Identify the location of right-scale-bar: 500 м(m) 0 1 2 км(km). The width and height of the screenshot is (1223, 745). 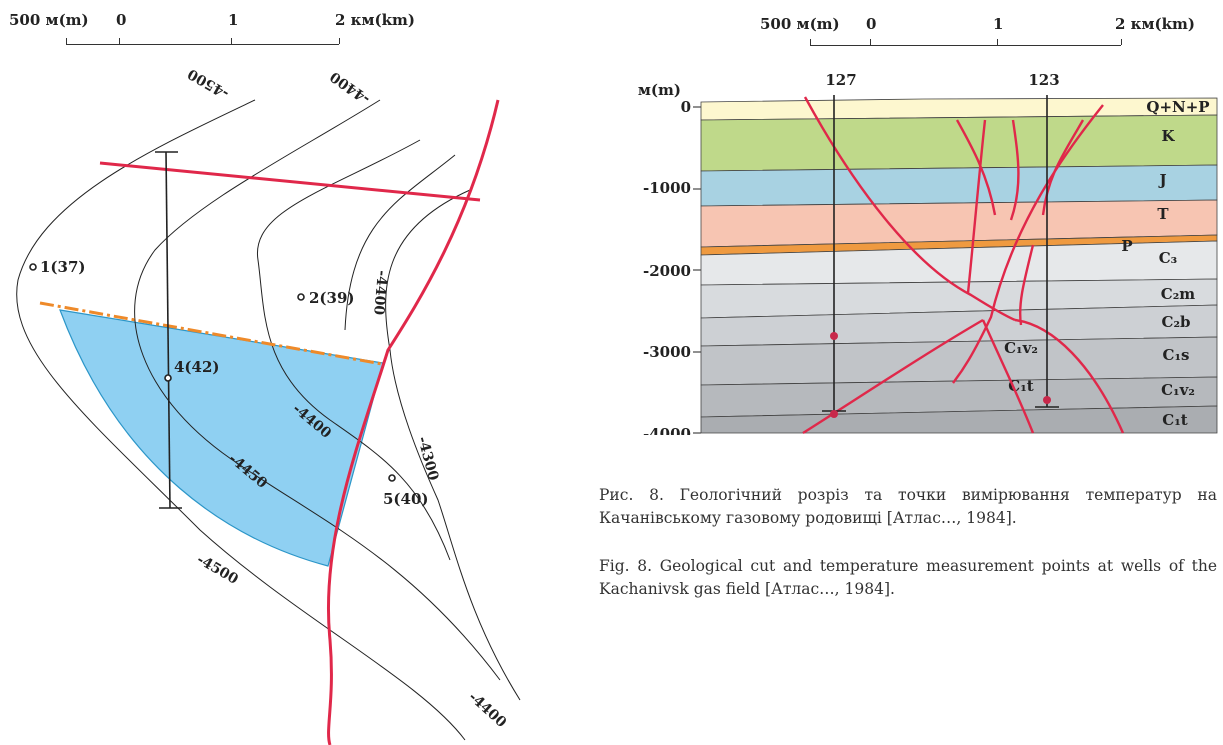
(981, 25).